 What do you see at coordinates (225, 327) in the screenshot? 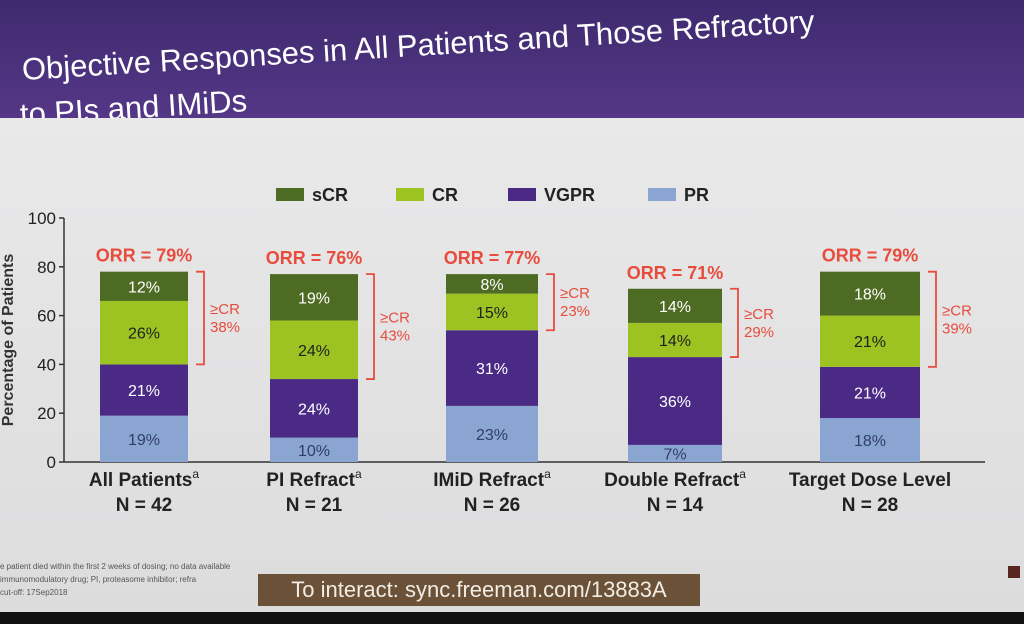
I see `ge-cr-value: 38%` at bounding box center [225, 327].